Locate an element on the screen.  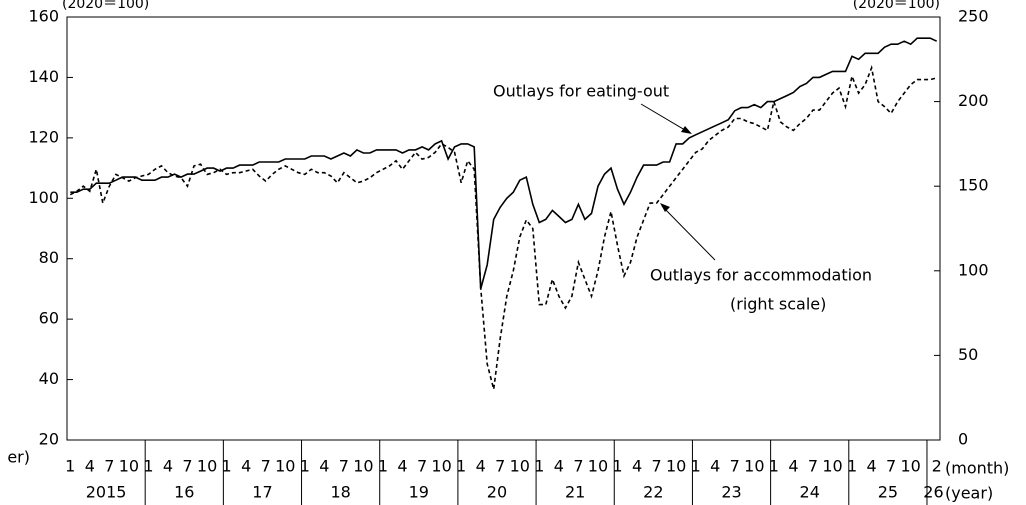
year-label: 26 is located at coordinates (933, 492).